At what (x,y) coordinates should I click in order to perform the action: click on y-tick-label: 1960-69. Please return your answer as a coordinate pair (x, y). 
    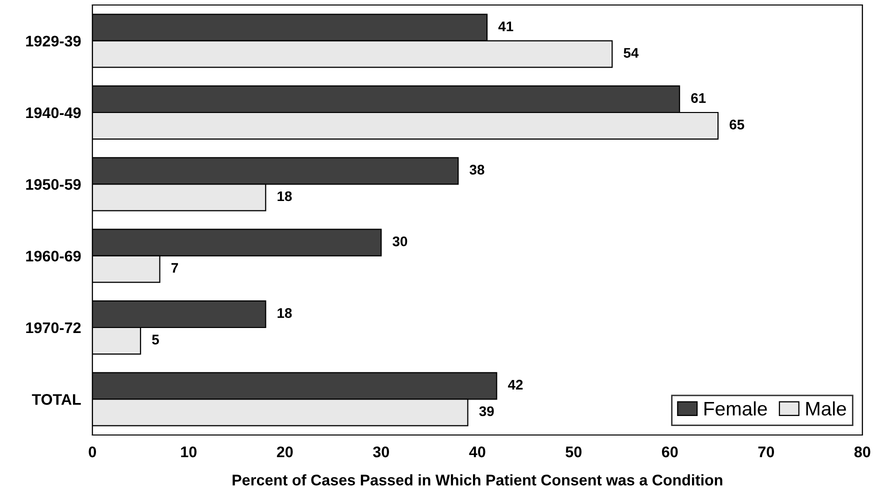
    Looking at the image, I should click on (53, 256).